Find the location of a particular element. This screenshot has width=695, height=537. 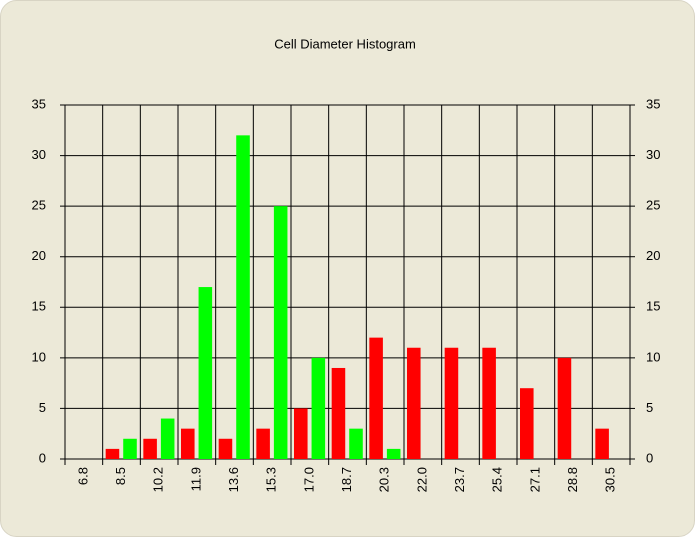

y-tick-label: 25 is located at coordinates (39, 205).